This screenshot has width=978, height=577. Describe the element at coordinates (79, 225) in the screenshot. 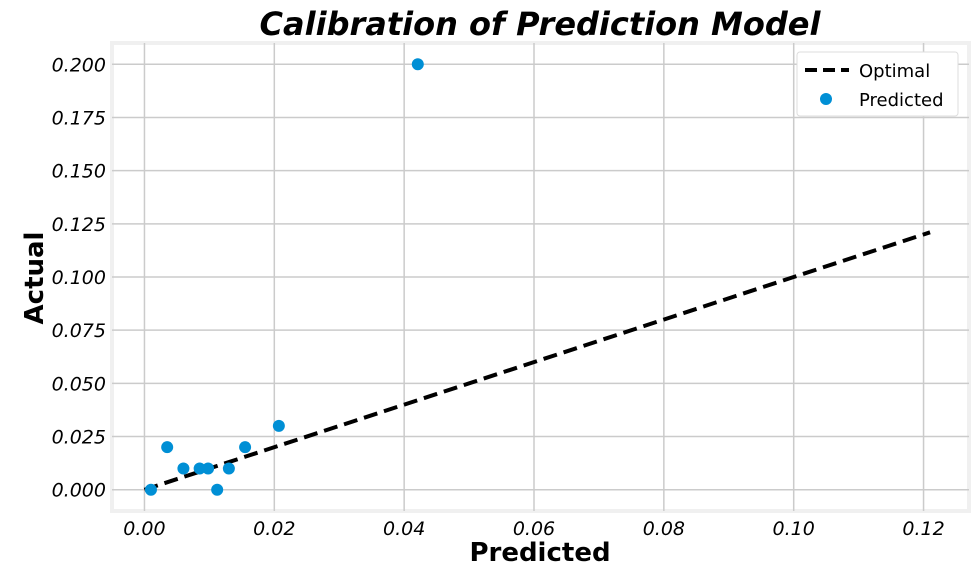

I see `y-tick-label: 0.125` at that location.